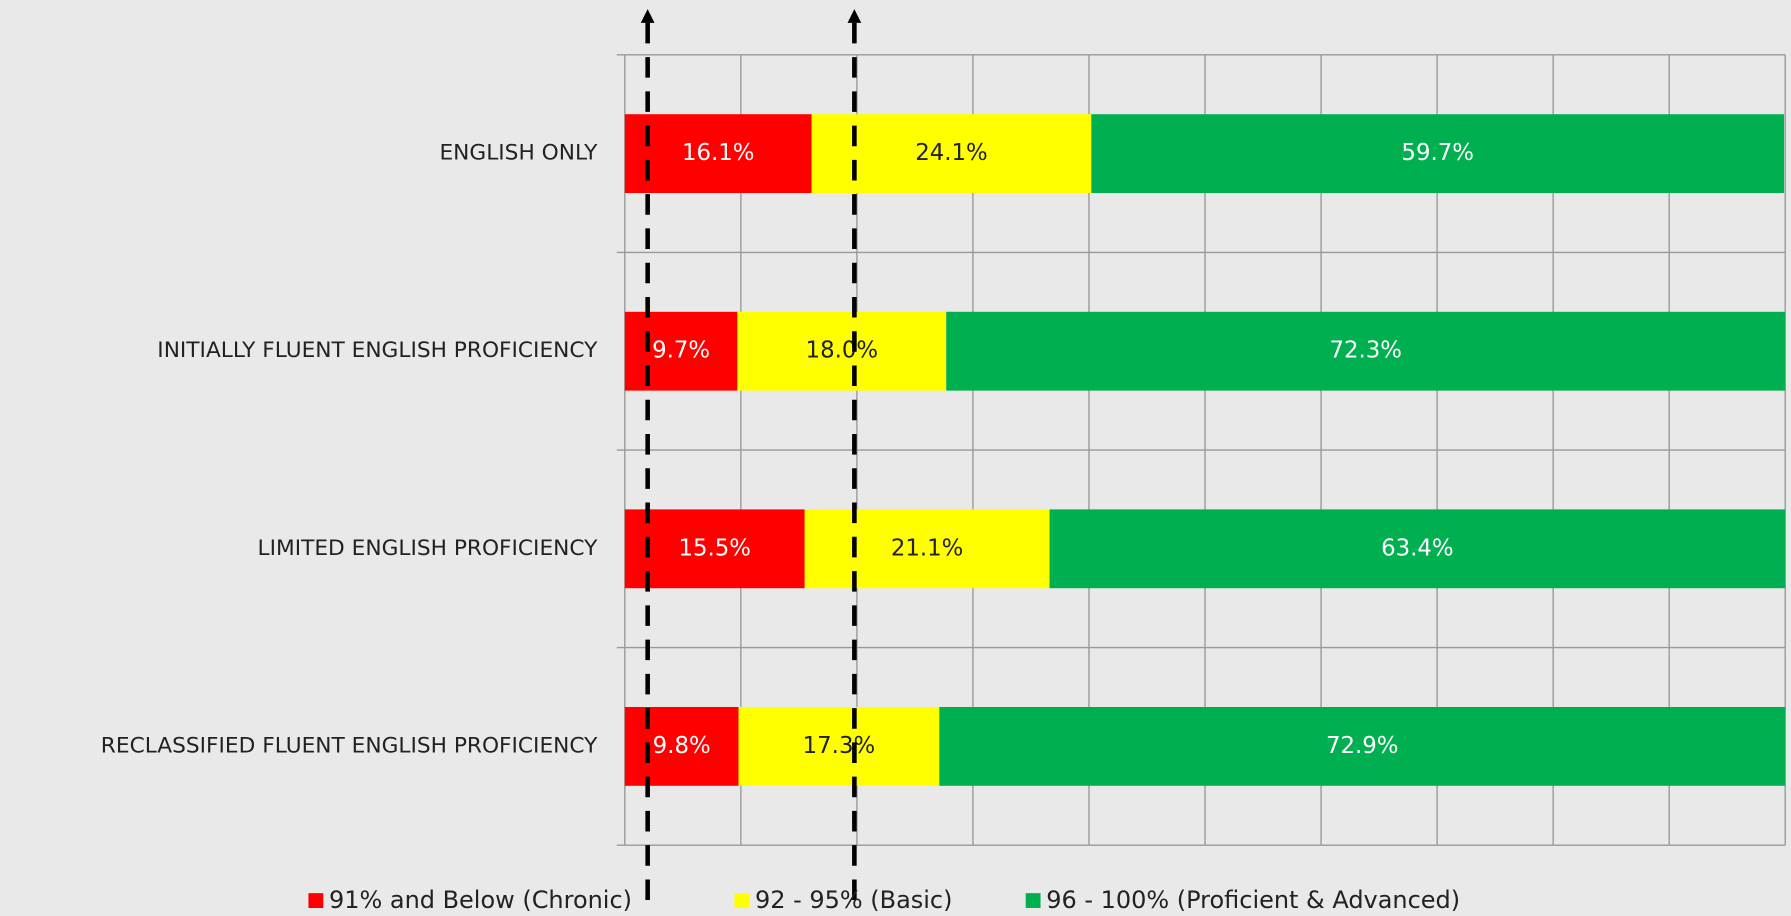 The width and height of the screenshot is (1791, 916). I want to click on value-label: 17.3%, so click(839, 746).